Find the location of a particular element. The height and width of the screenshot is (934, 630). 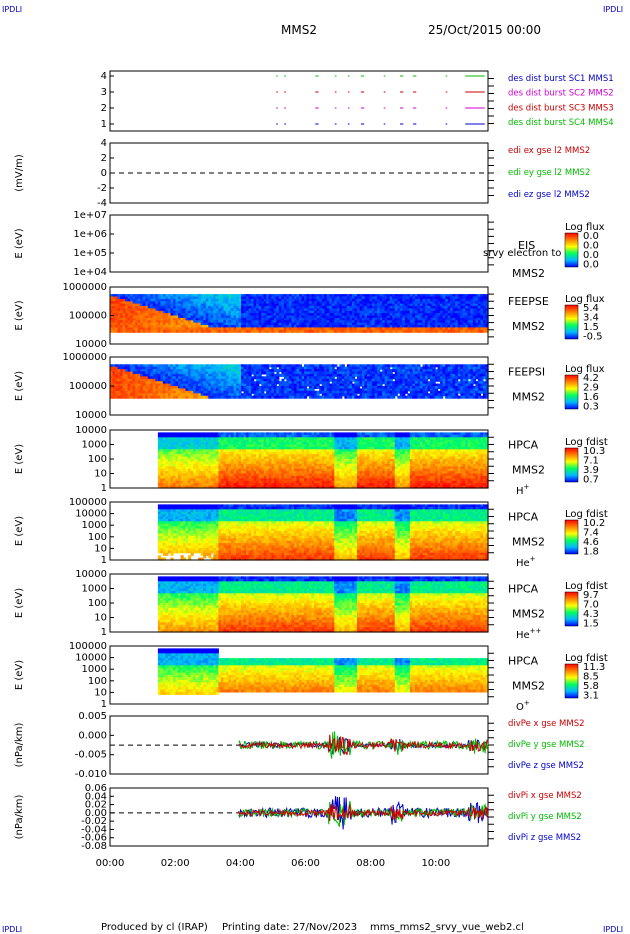

panel-burst-y-tick-label: 4 is located at coordinates (104, 76).